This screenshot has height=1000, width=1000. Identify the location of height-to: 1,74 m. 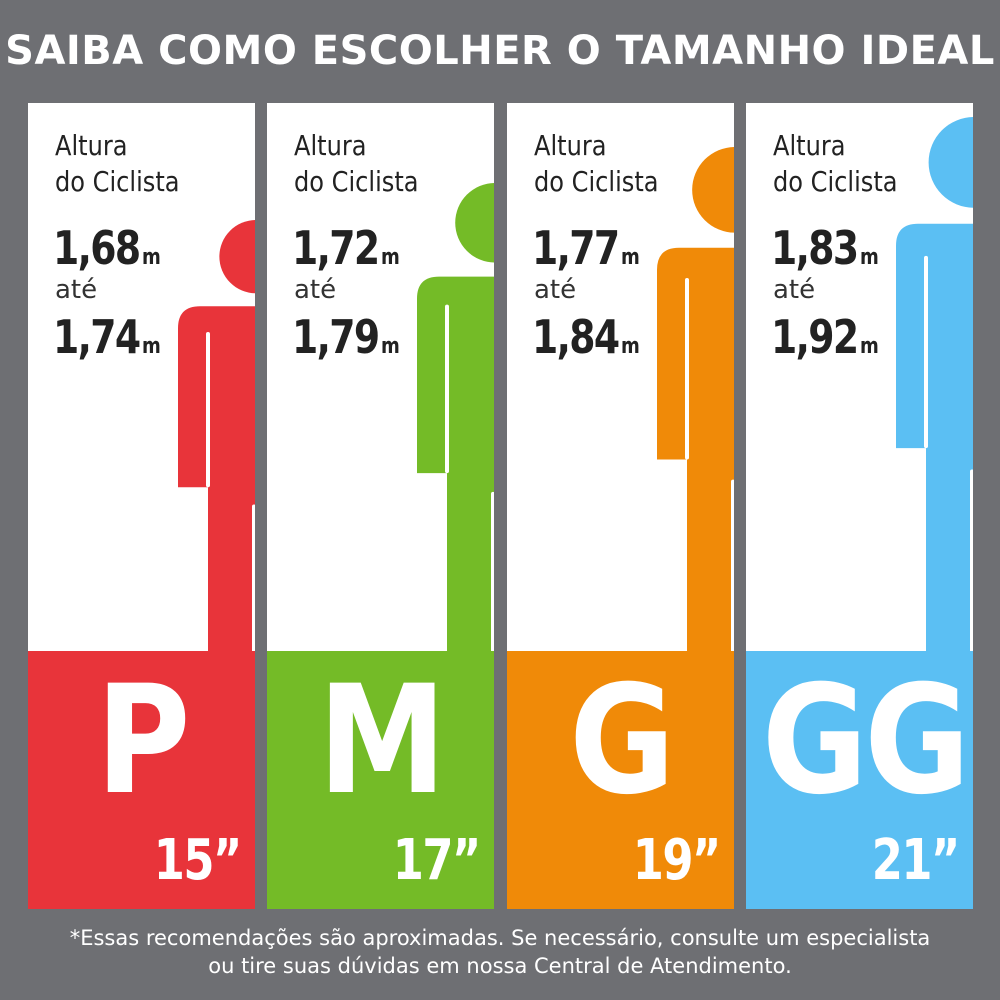
(107, 337).